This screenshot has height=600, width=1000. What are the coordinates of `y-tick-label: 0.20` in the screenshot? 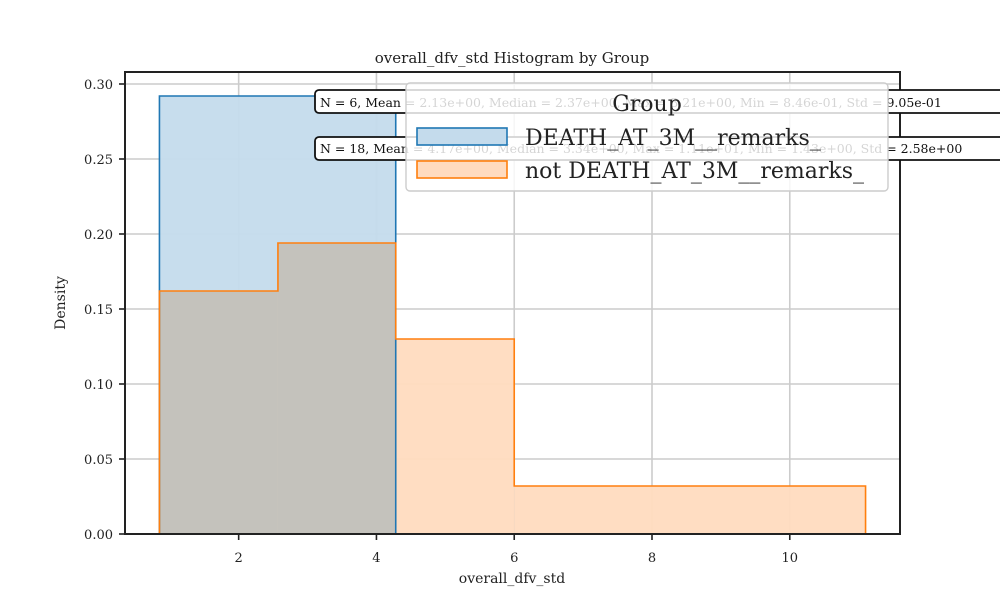 It's located at (98, 235).